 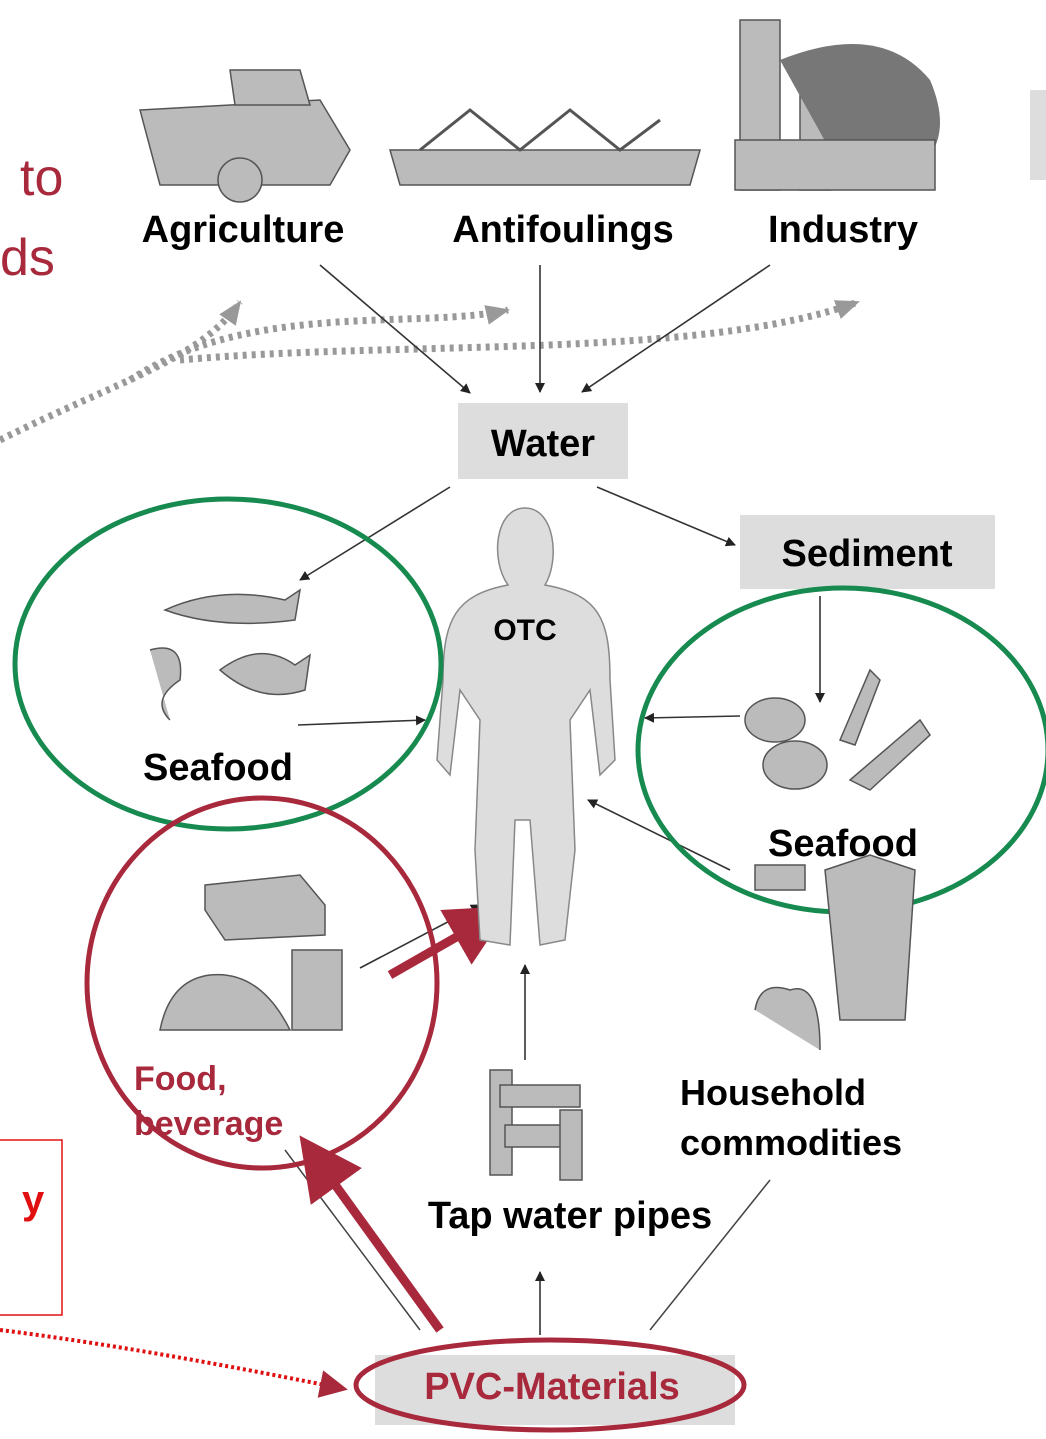 What do you see at coordinates (843, 230) in the screenshot?
I see `source-label: Industry` at bounding box center [843, 230].